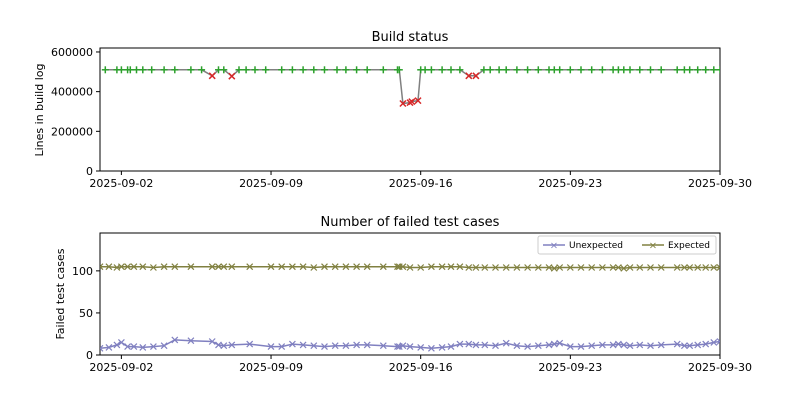 This screenshot has height=404, width=800. I want to click on legend: × Unexpected × Expected, so click(627, 245).